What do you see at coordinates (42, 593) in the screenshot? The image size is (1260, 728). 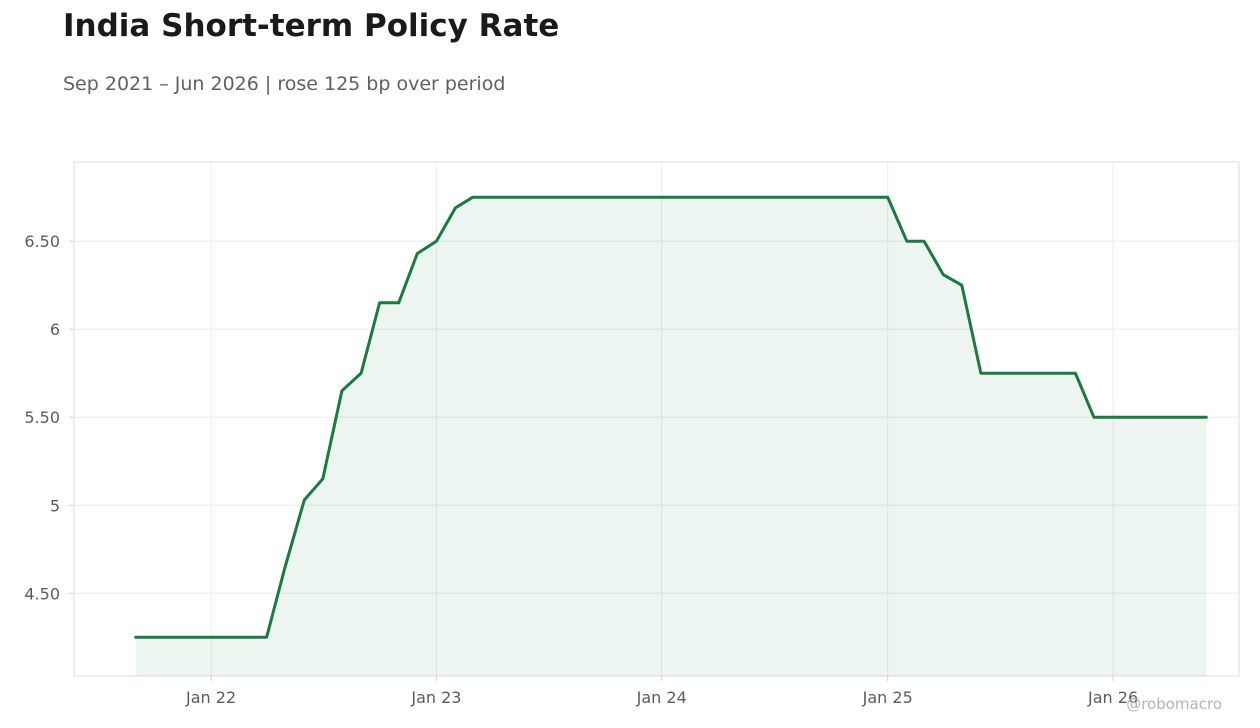 I see `y-tick-label-0: 4.50` at bounding box center [42, 593].